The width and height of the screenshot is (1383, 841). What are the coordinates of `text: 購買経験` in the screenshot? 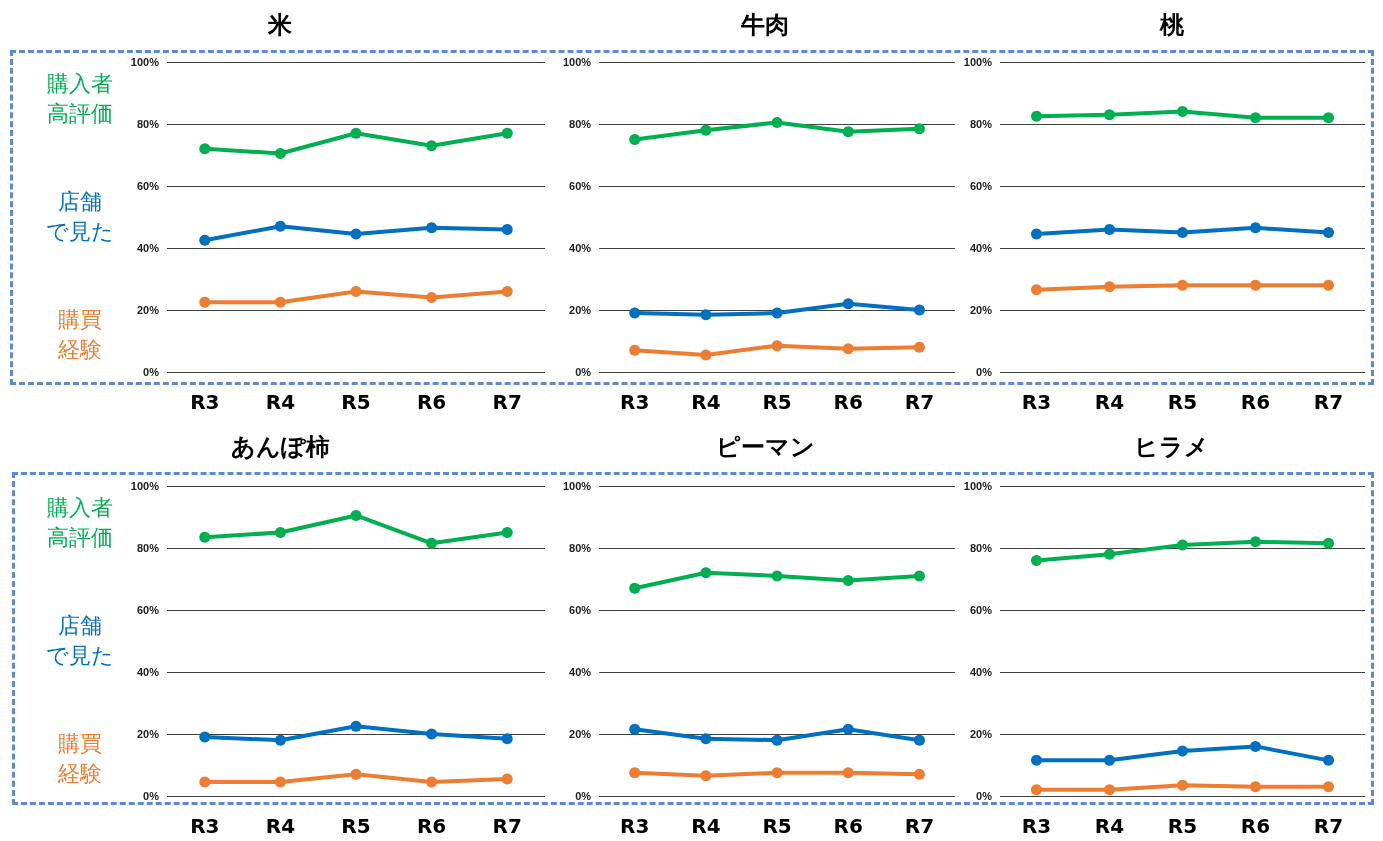 It's located at (80, 758).